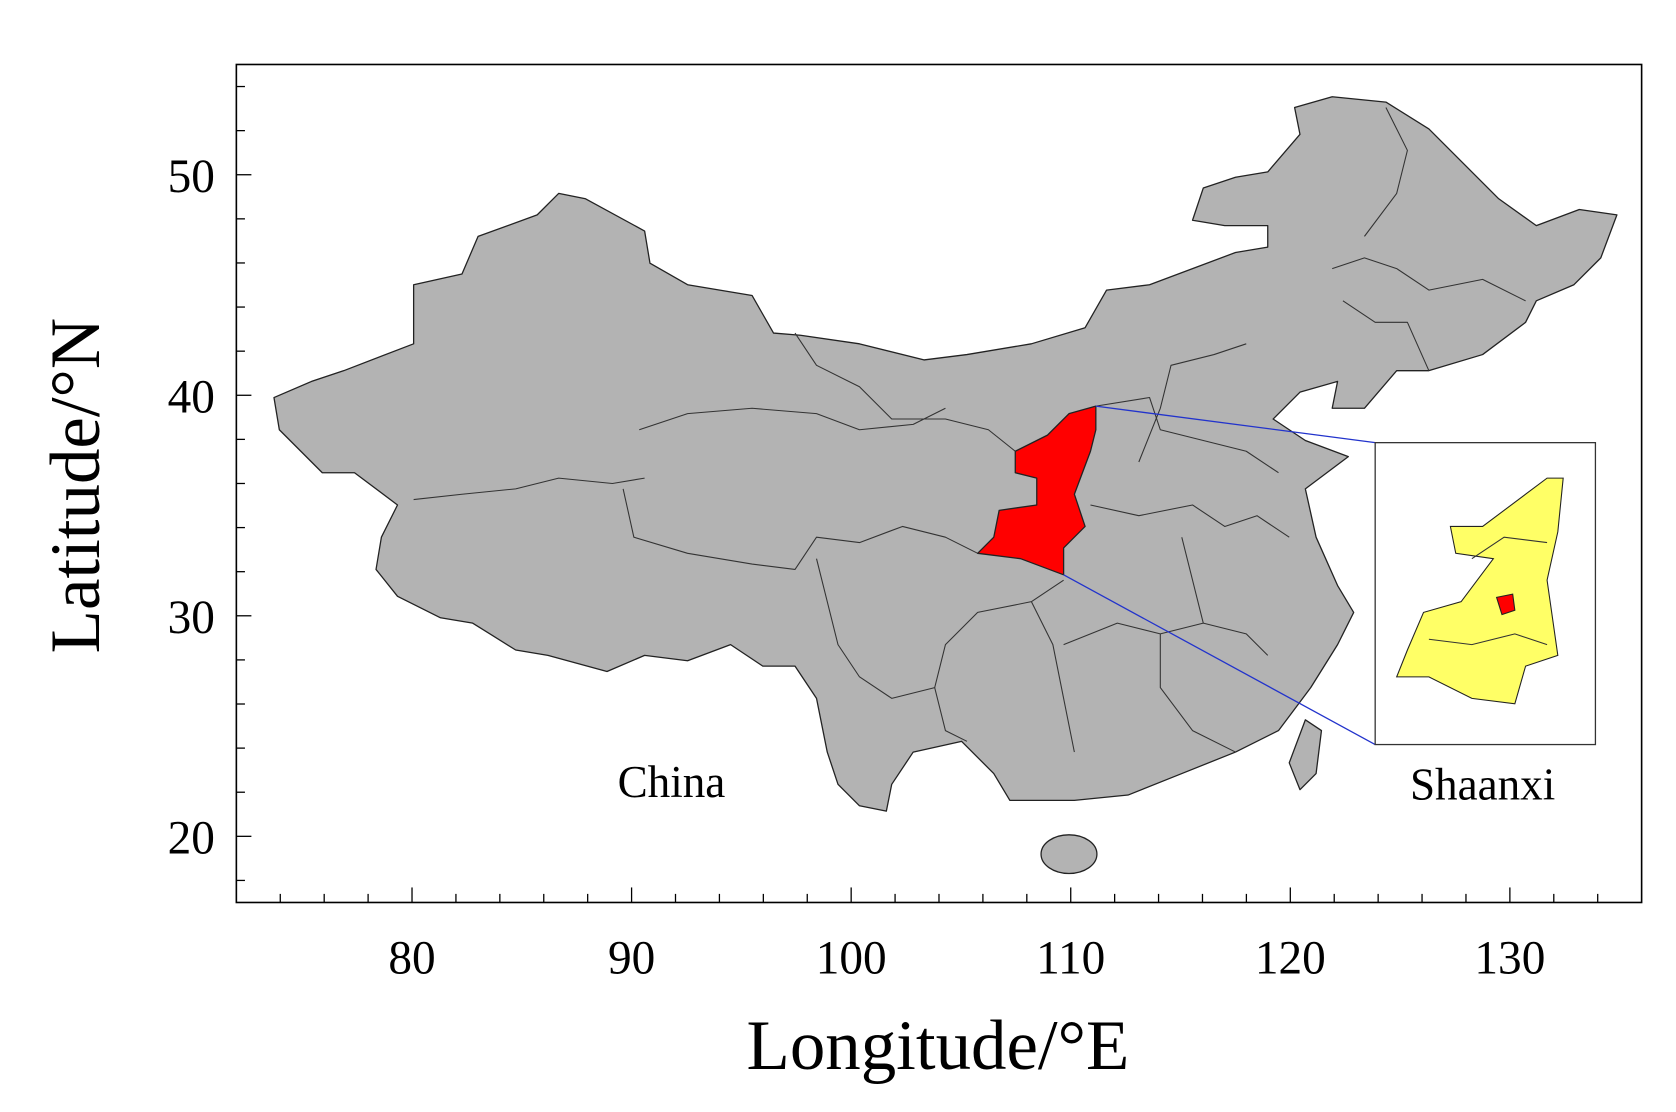  I want to click on x-tick-label: 100, so click(851, 958).